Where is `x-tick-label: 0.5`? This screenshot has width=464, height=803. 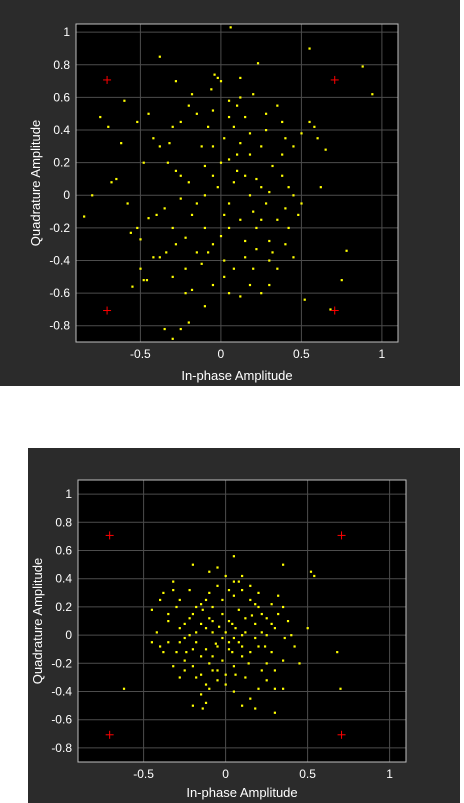 x-tick-label: 0.5 is located at coordinates (307, 774).